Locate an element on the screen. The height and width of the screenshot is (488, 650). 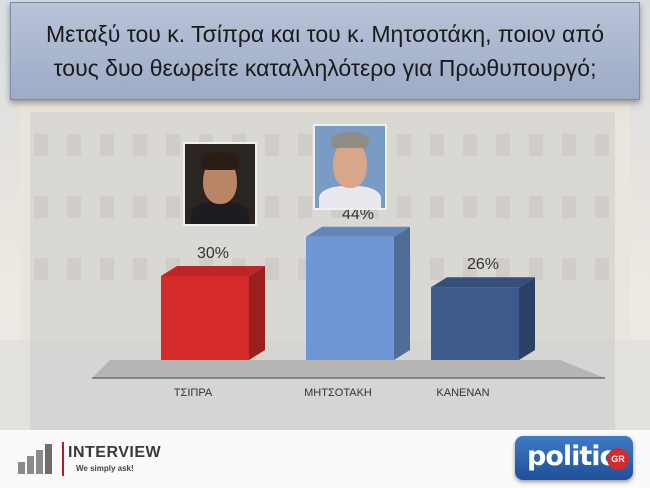
data-label-1: 44% is located at coordinates (358, 214).